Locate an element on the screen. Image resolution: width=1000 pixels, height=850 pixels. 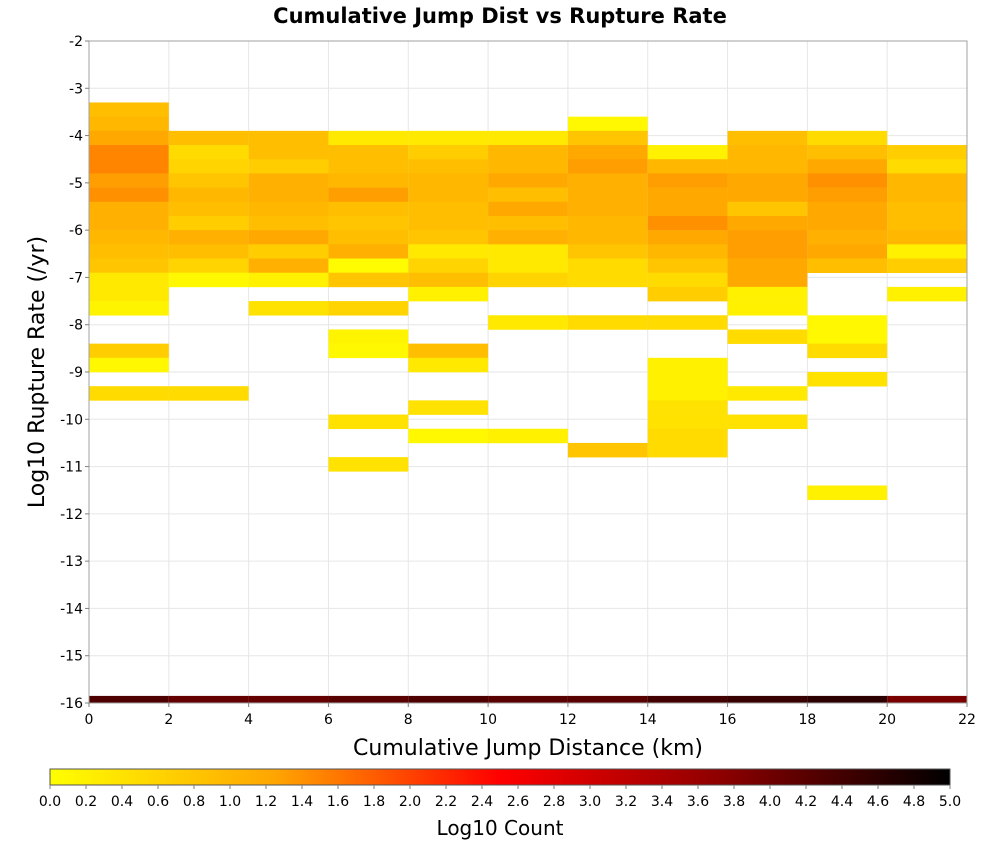
chart-title: Cumulative Jump Dist vs Rupture Rate is located at coordinates (500, 16).